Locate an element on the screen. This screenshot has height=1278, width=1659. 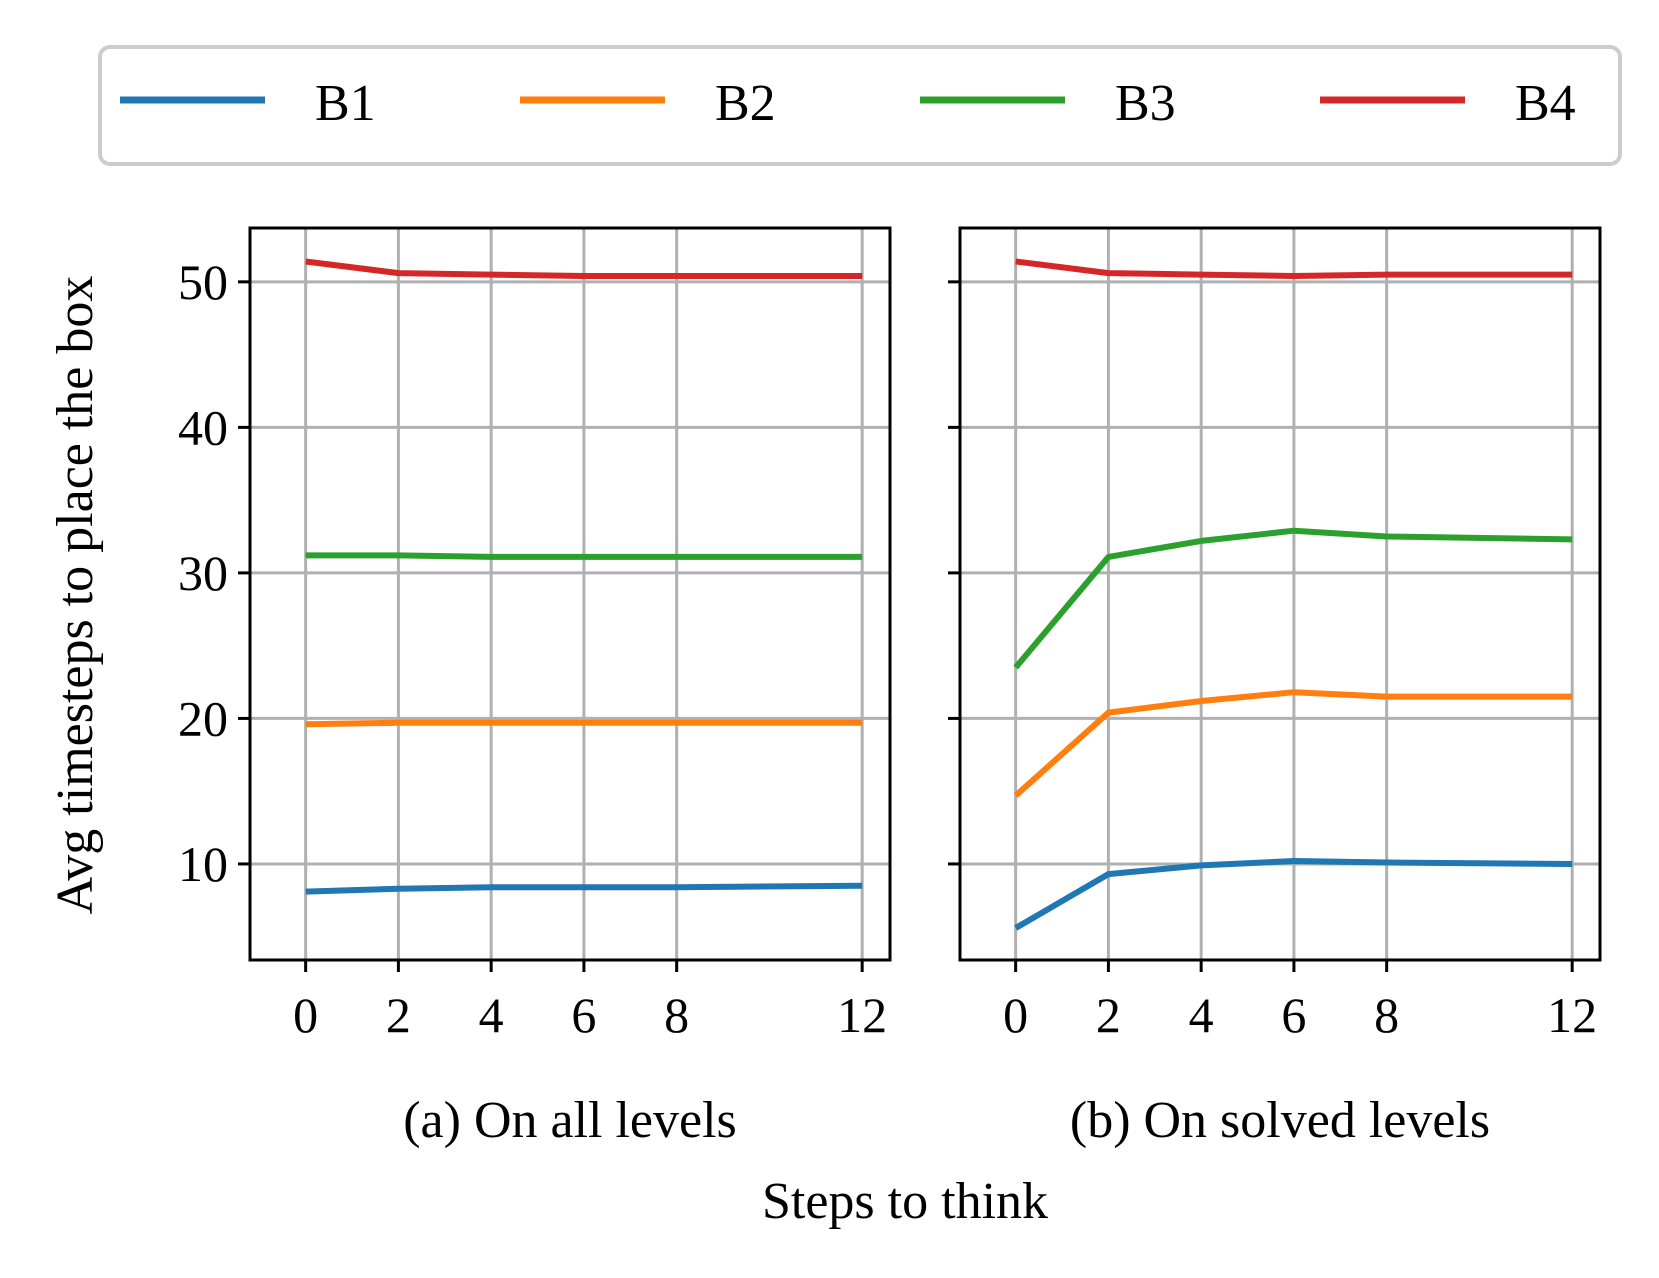
y-tick-label: 50 is located at coordinates (203, 282).